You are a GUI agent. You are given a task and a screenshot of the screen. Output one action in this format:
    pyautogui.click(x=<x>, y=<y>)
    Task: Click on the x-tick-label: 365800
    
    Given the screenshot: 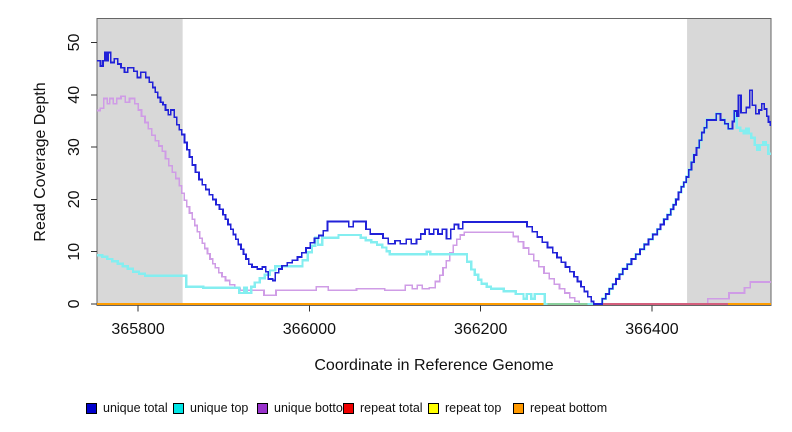 What is the action you would take?
    pyautogui.click(x=137, y=329)
    